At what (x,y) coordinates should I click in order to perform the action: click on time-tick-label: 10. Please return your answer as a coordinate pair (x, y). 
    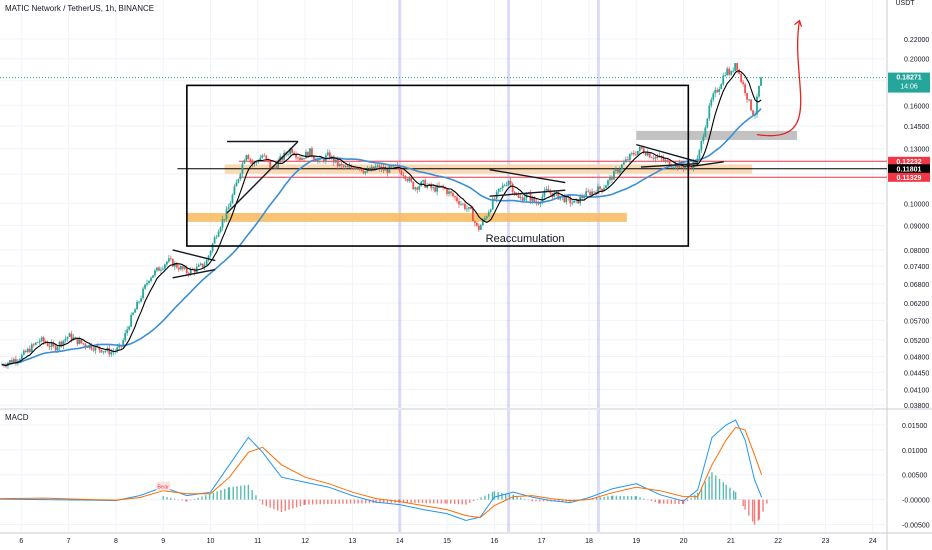
    Looking at the image, I should click on (211, 541).